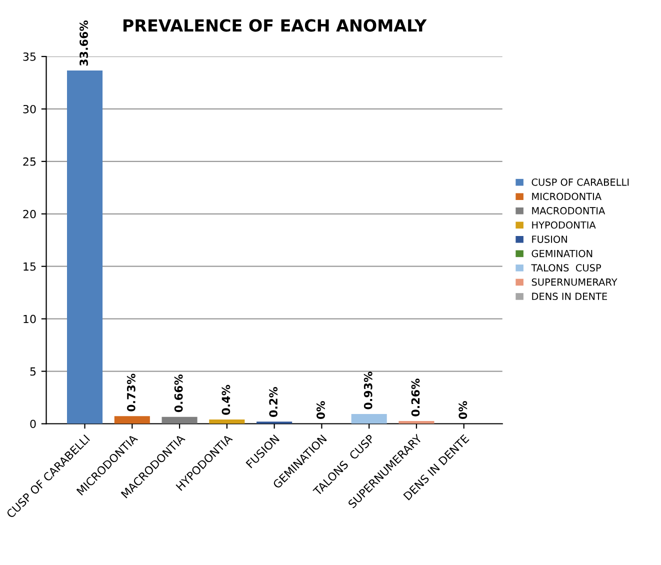 The width and height of the screenshot is (661, 565). I want to click on y-tick-label: 25, so click(29, 161).